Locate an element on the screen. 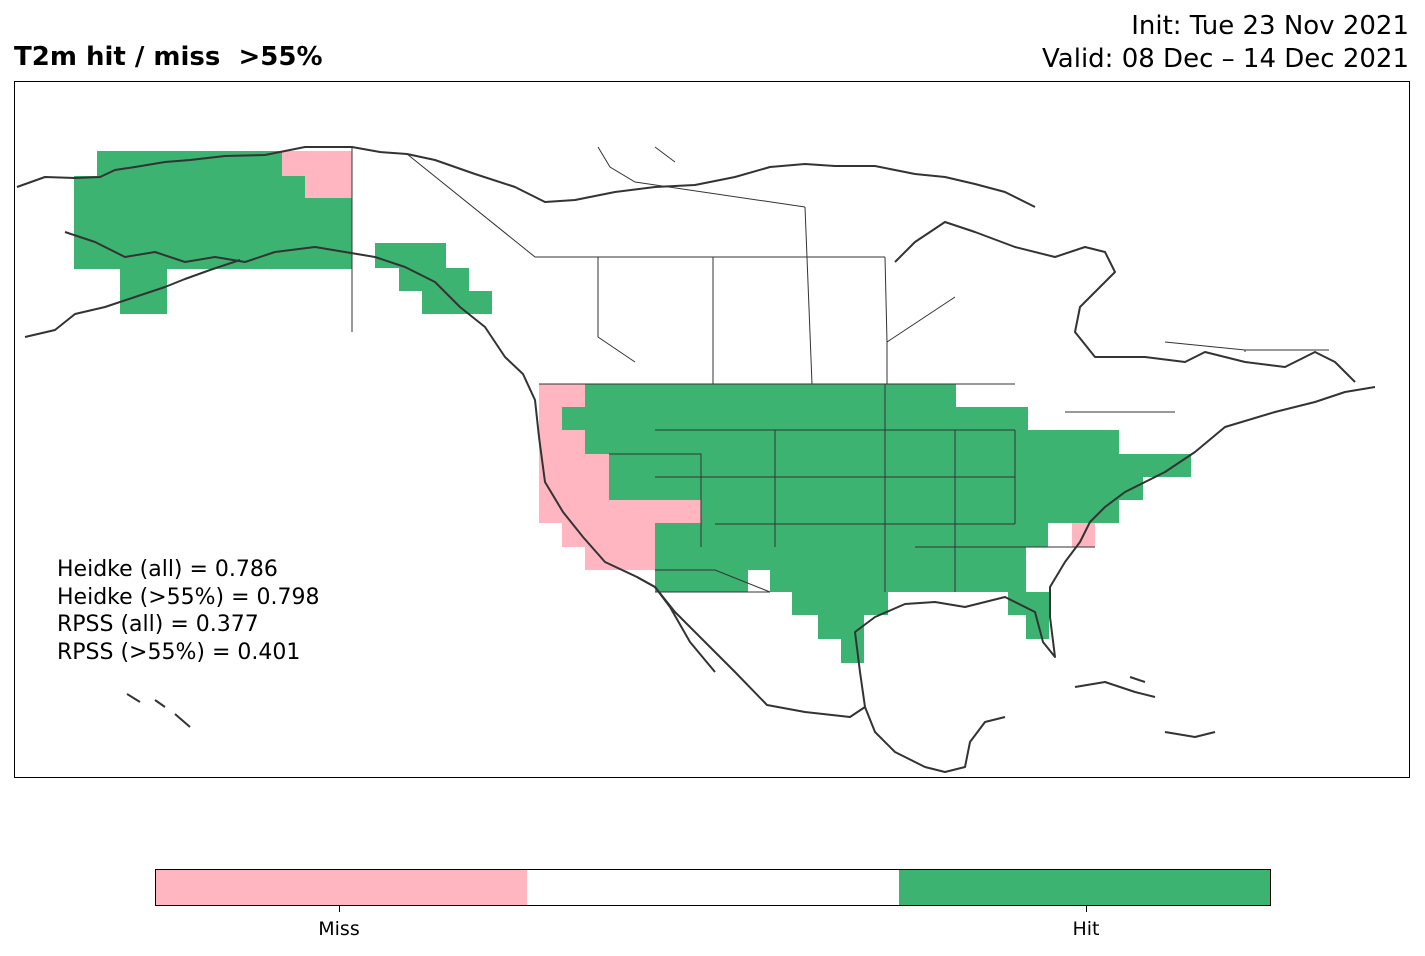 This screenshot has height=956, width=1425. miss-region-west-coast is located at coordinates (620, 477).